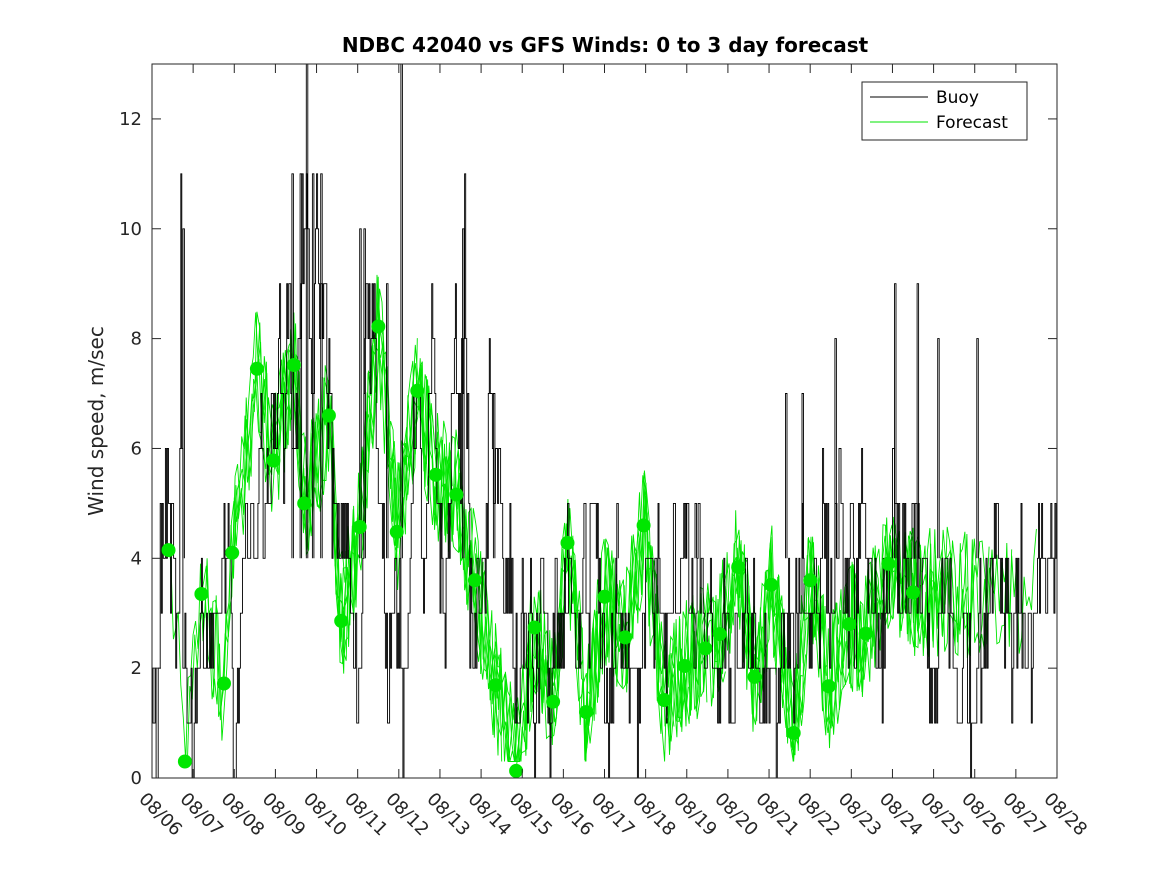  Describe the element at coordinates (1065, 815) in the screenshot. I see `x-tick-label: 08/28` at that location.